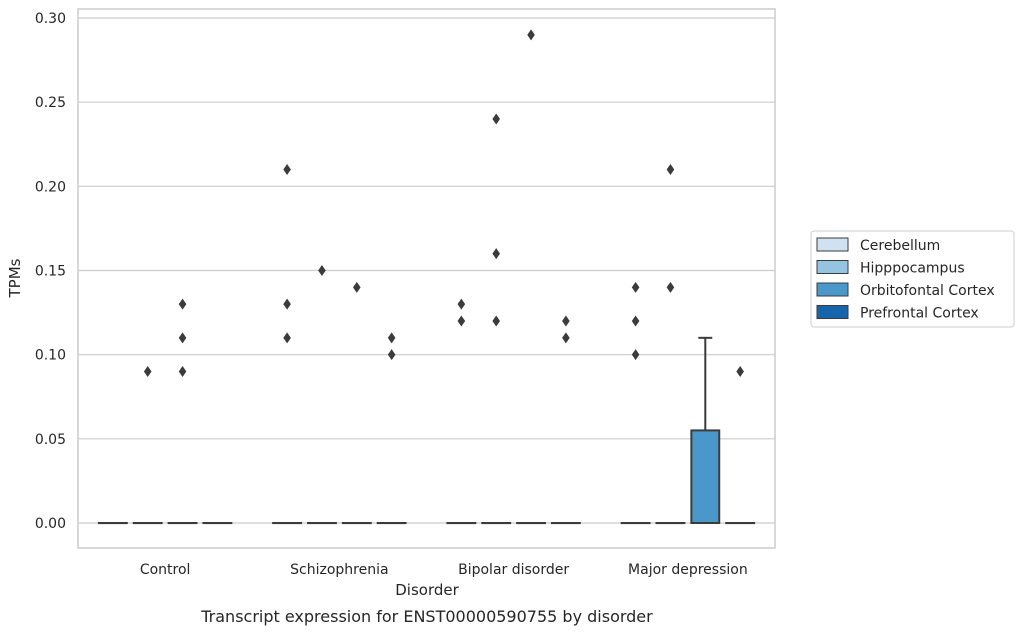 This screenshot has width=1023, height=634. I want to click on legend-label: Prefrontal Cortex, so click(919, 314).